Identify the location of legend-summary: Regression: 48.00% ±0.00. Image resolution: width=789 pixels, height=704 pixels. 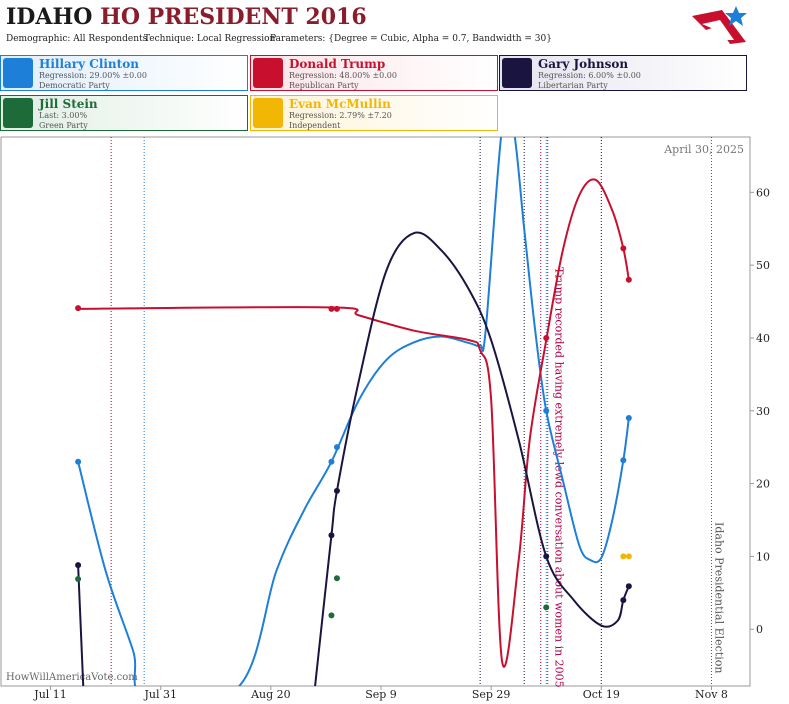
(343, 75).